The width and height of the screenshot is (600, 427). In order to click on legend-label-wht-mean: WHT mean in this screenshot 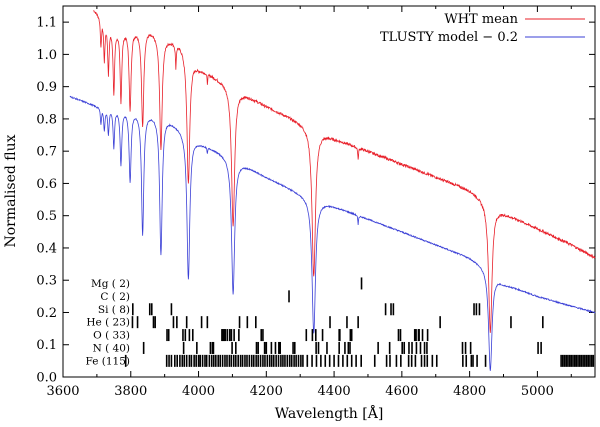, I will do `click(481, 19)`.